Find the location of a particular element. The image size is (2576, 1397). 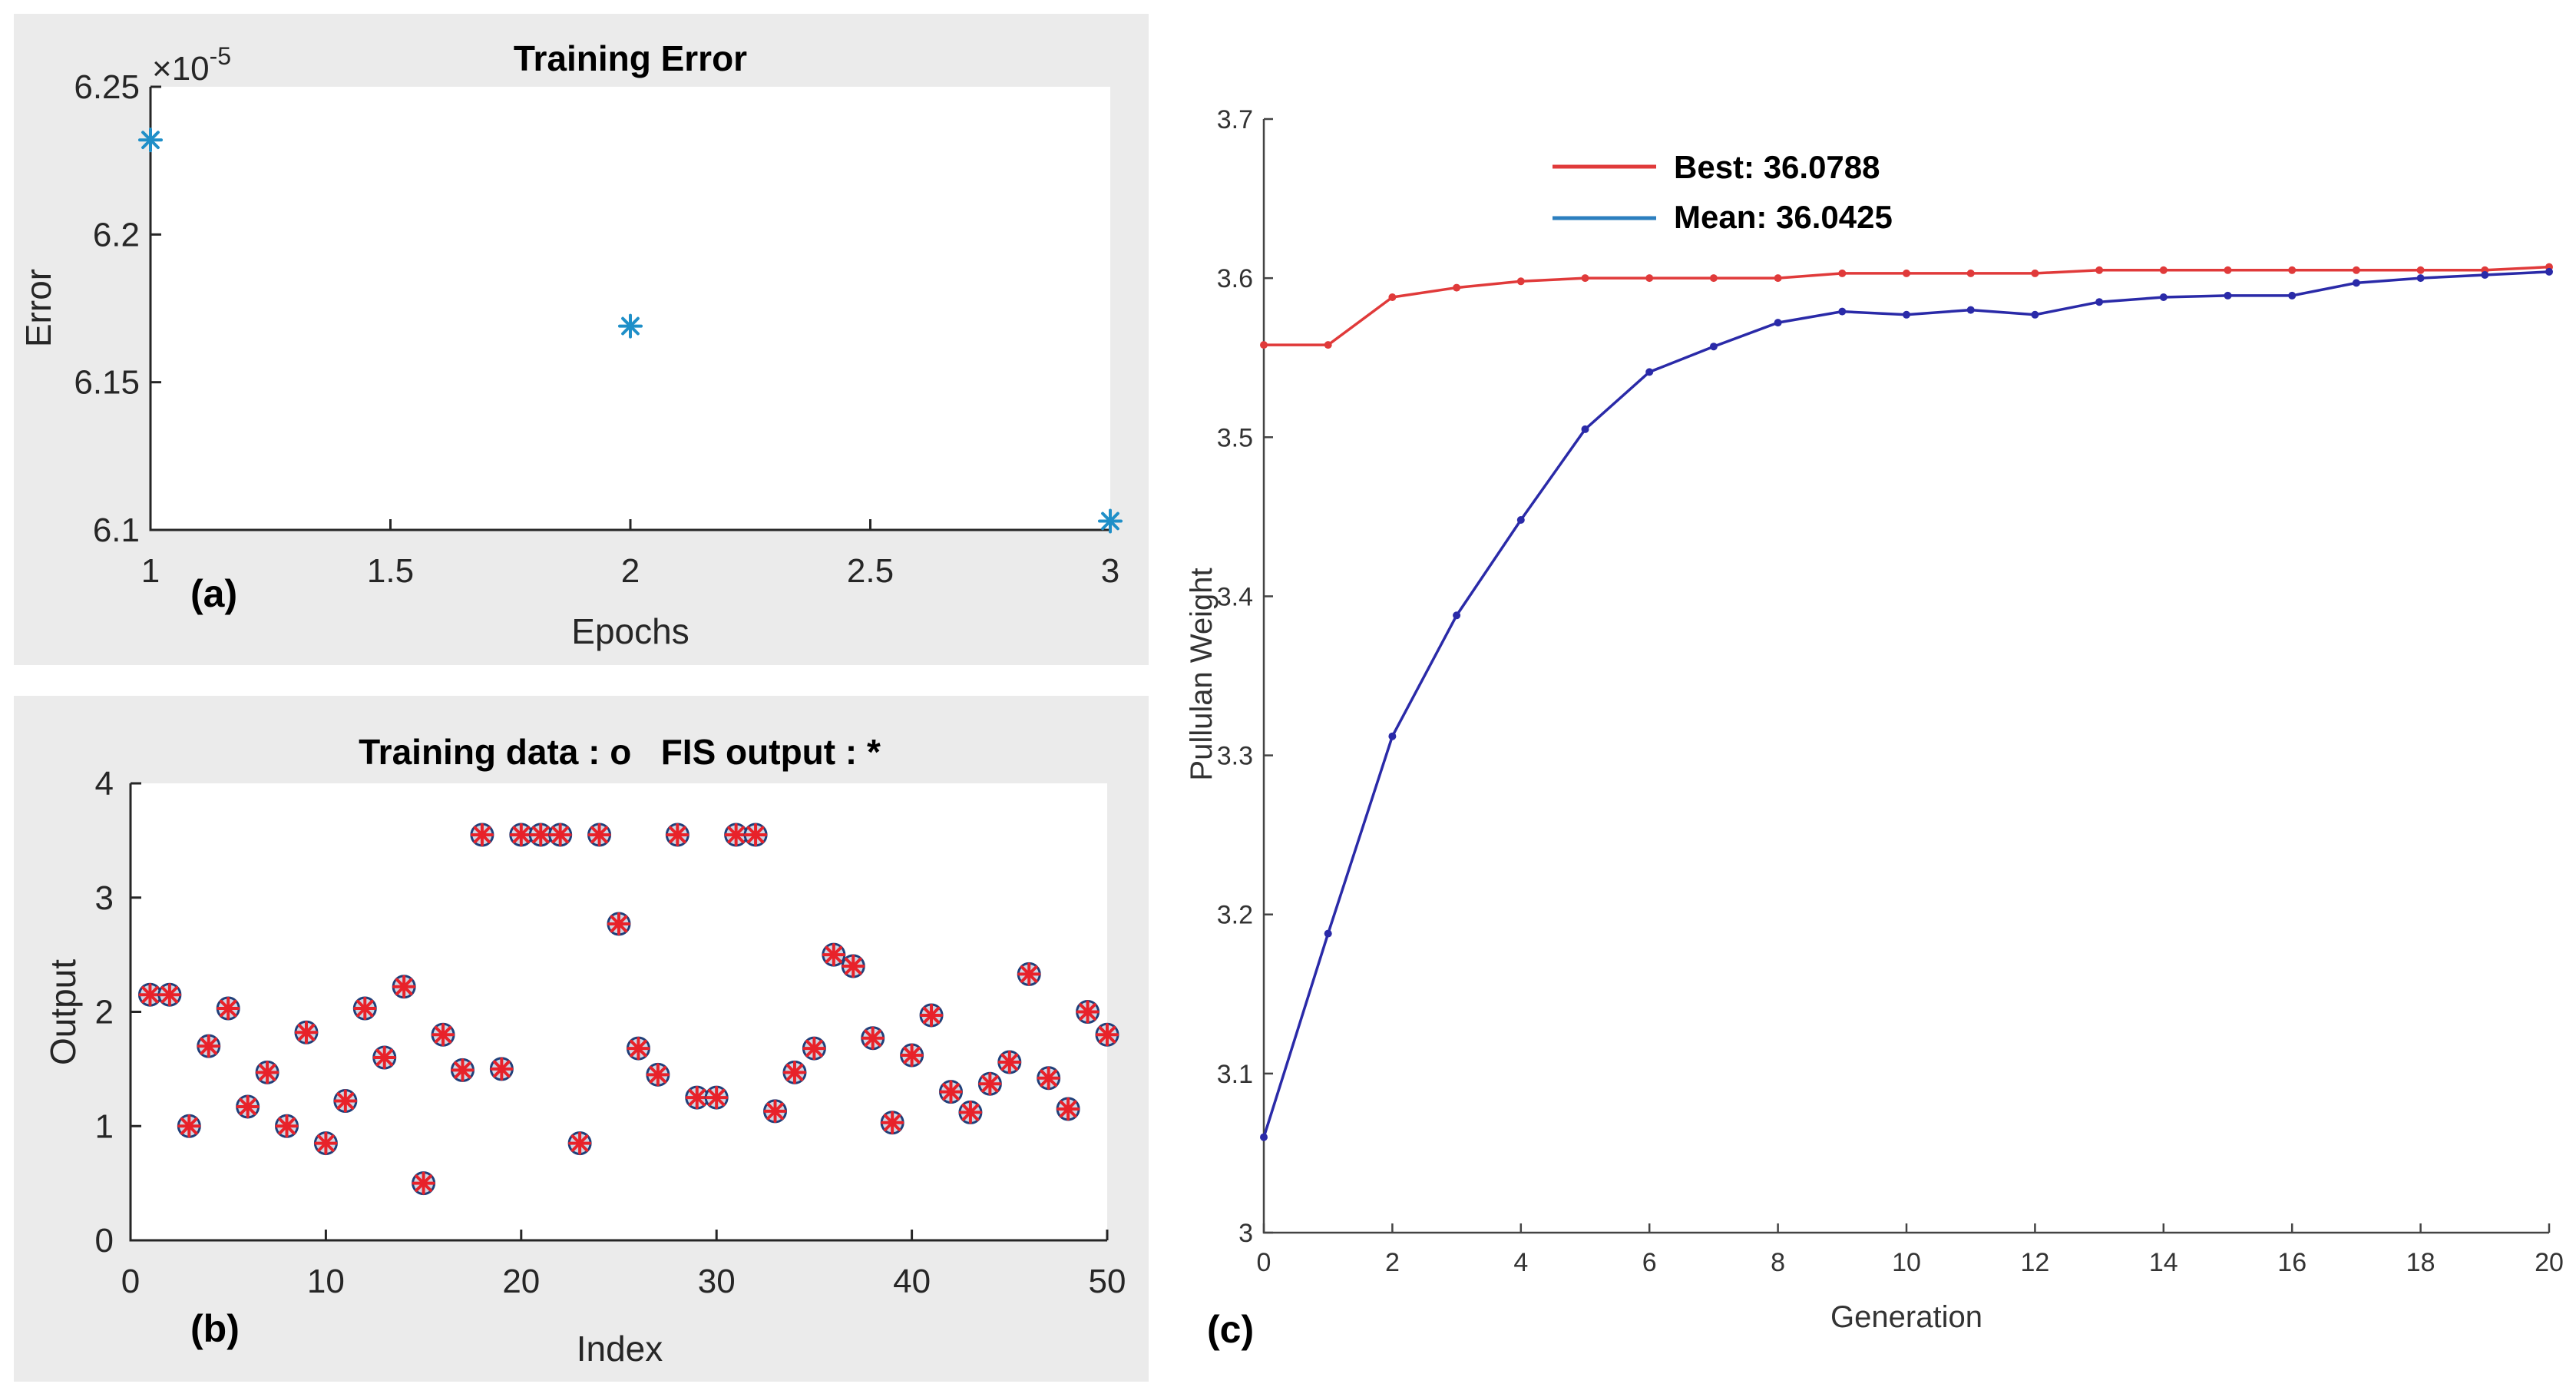

panel-c-y-tick-label: 3.6 is located at coordinates (1235, 279).